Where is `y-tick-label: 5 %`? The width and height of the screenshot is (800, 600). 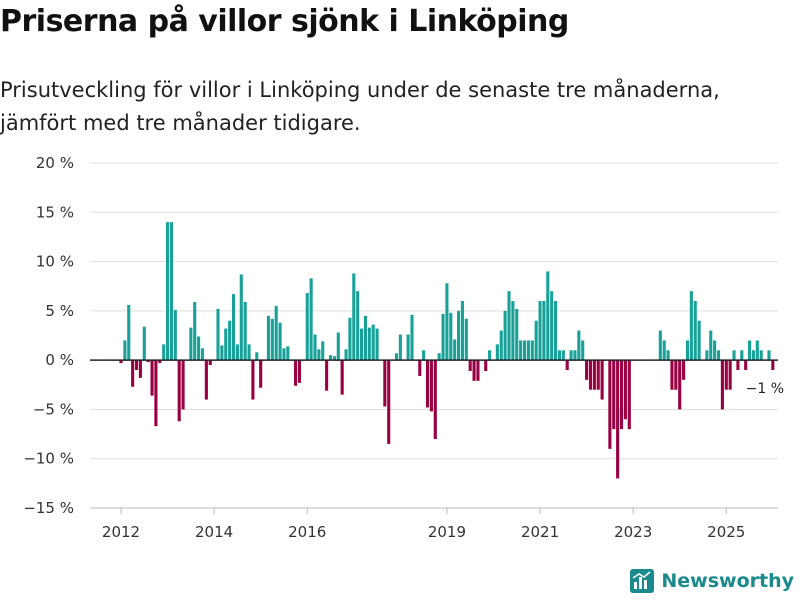
y-tick-label: 5 % is located at coordinates (59, 311).